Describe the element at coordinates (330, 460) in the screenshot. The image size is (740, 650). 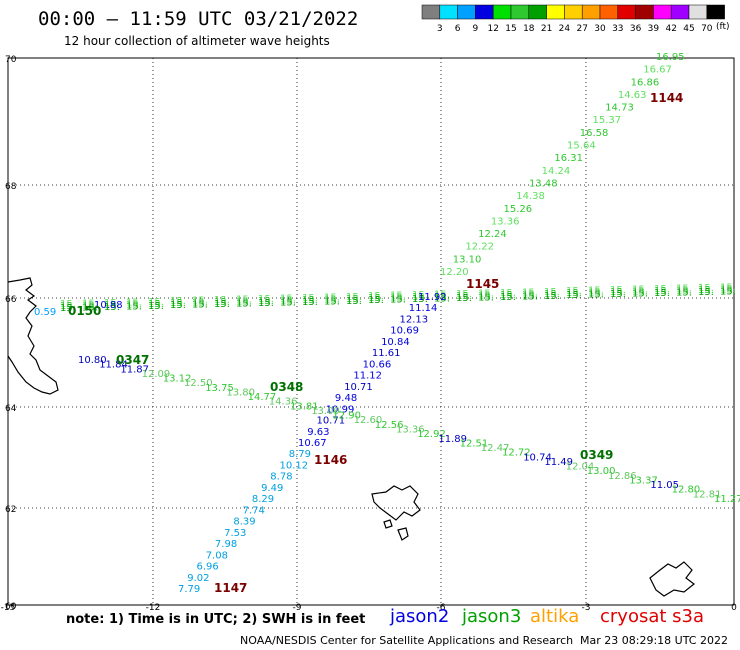
I see `time-label: 1146` at that location.